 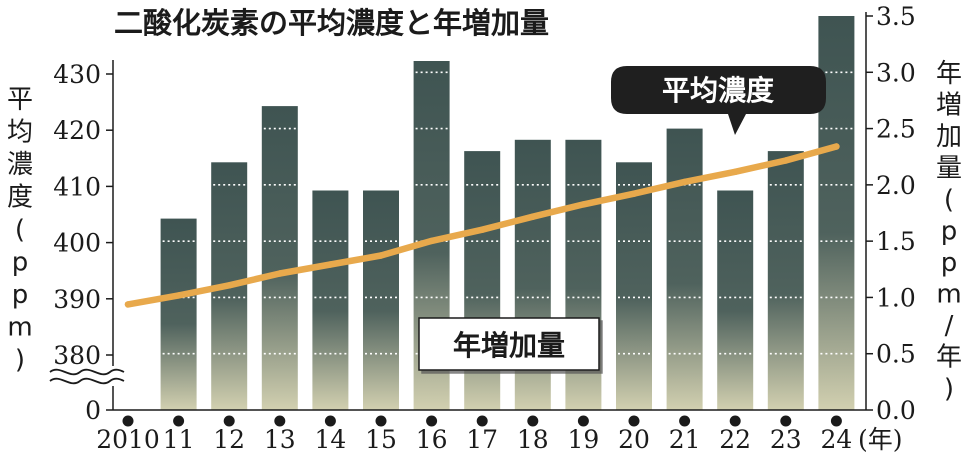 What do you see at coordinates (896, 410) in the screenshot?
I see `right-tick-label: 0.0` at bounding box center [896, 410].